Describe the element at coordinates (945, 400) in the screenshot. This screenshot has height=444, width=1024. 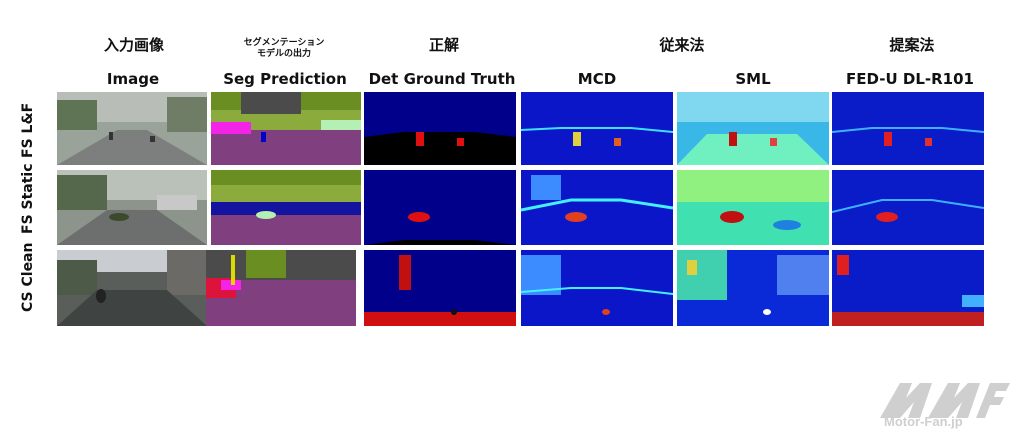
I see `motor-fan-logo-icon` at that location.